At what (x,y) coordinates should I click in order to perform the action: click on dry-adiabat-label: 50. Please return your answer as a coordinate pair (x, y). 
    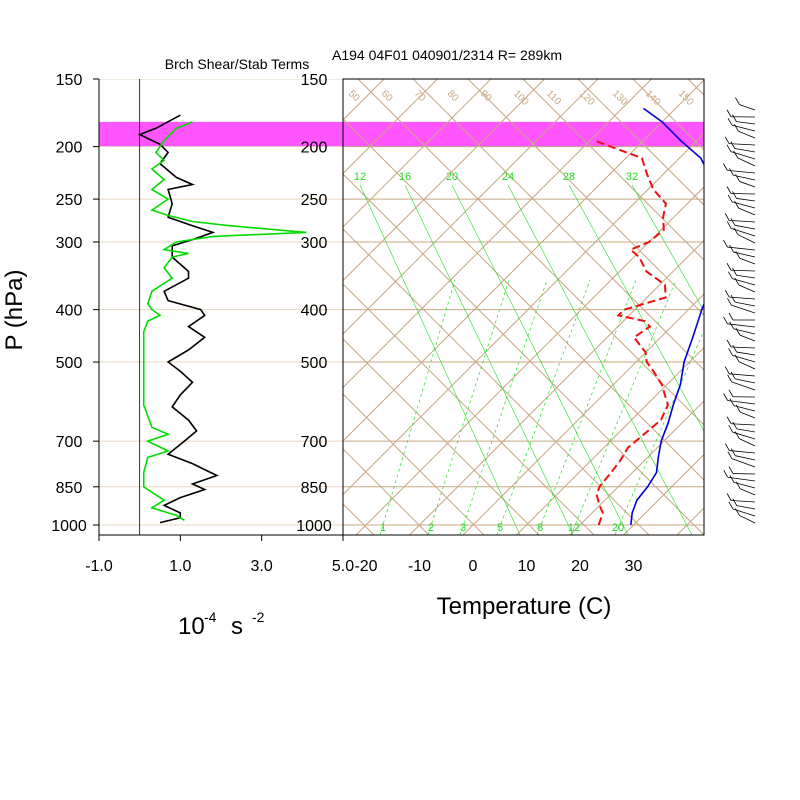
    Looking at the image, I should click on (354, 96).